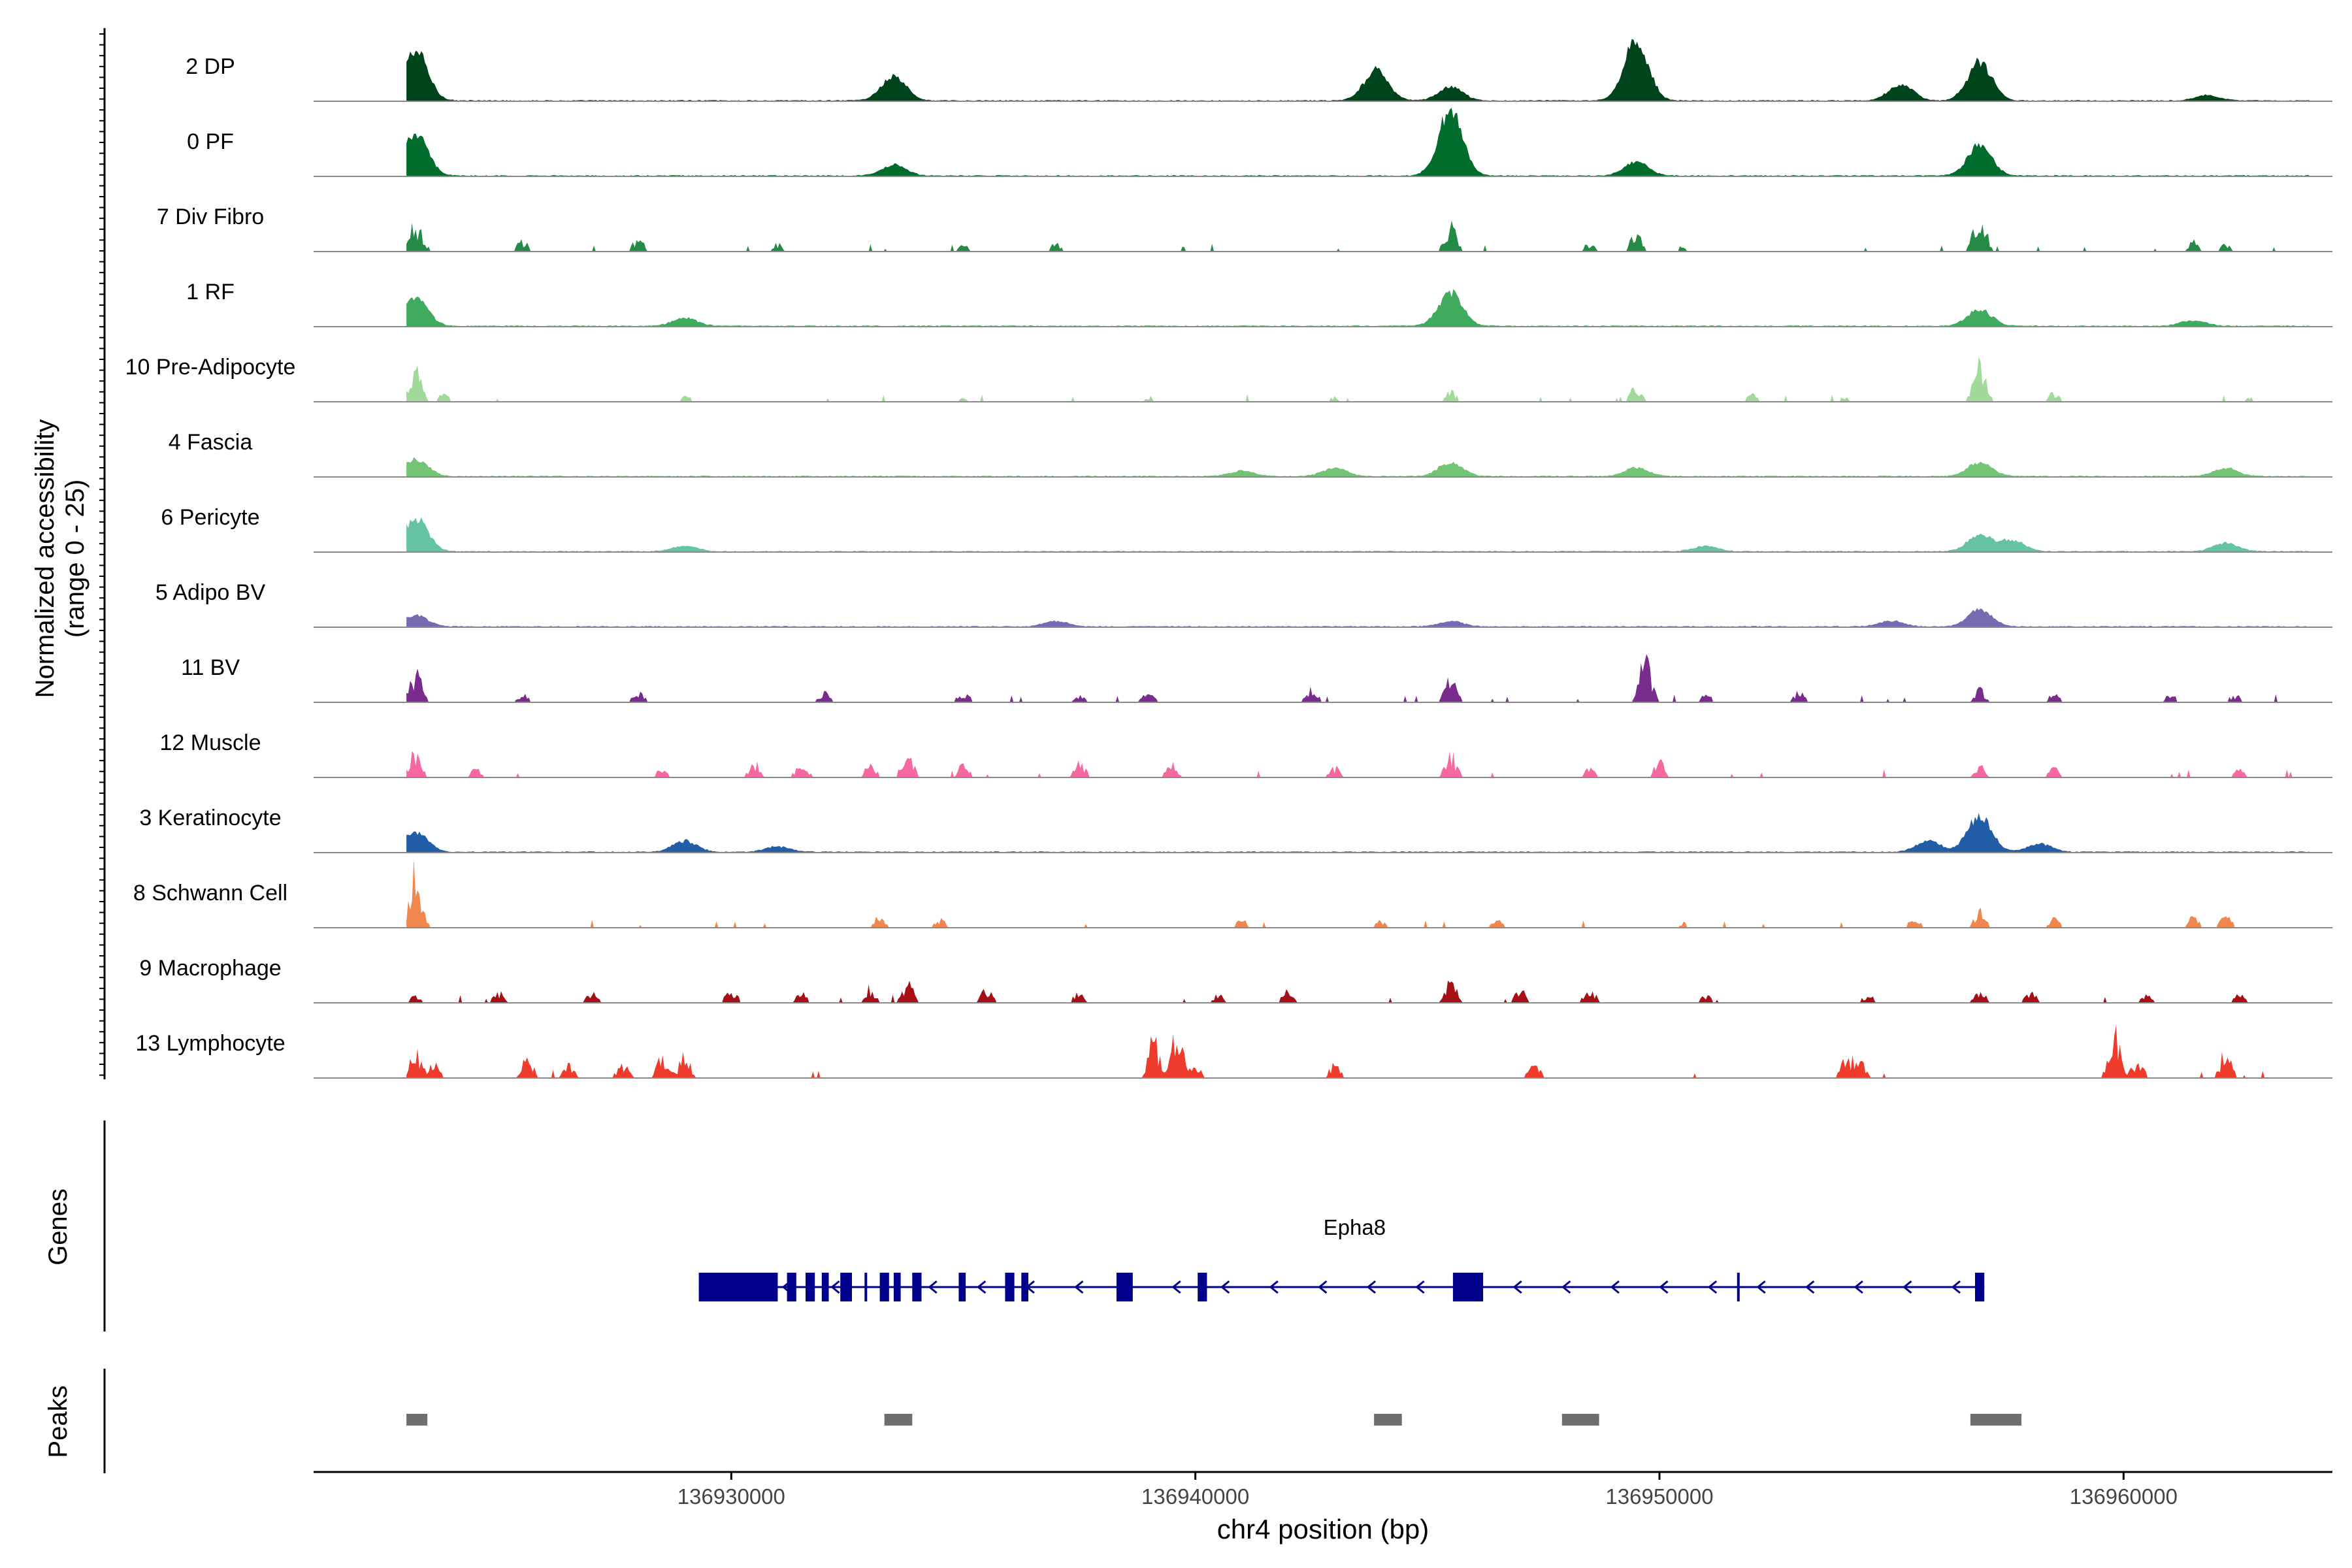 The width and height of the screenshot is (2352, 1568). I want to click on y-axis-title-line1: Normalized accessibility, so click(45, 558).